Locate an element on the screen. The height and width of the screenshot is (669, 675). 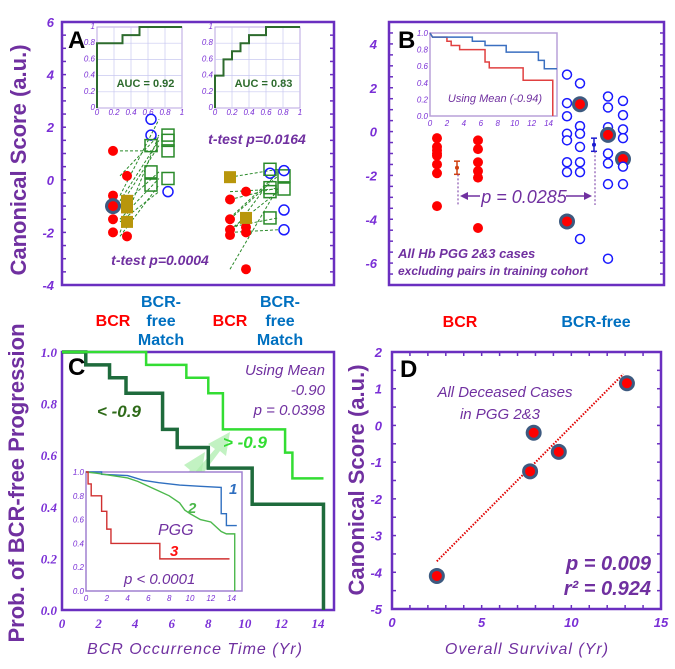
inset-y-tick: 0.0 is located at coordinates (423, 116).